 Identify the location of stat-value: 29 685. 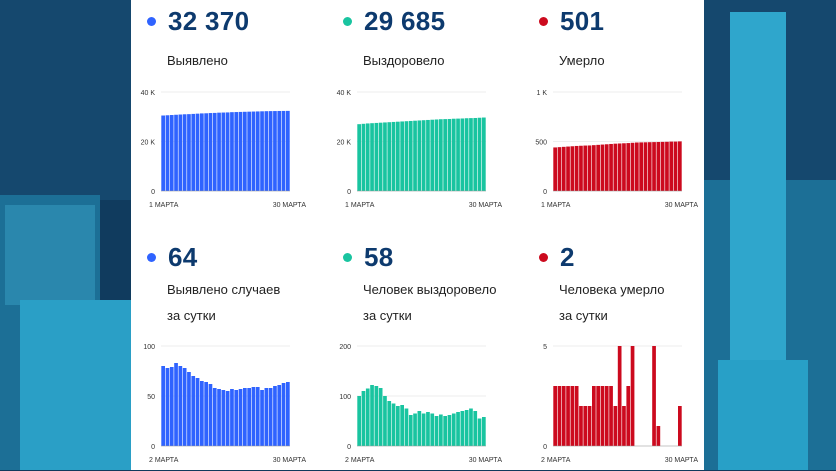
(405, 21).